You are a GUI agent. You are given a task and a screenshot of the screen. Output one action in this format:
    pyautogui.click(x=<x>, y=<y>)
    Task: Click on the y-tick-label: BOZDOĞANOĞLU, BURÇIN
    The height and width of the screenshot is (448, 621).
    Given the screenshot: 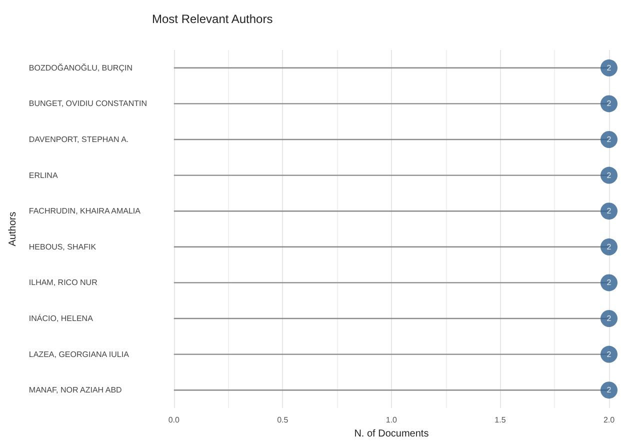 What is the action you would take?
    pyautogui.click(x=80, y=67)
    